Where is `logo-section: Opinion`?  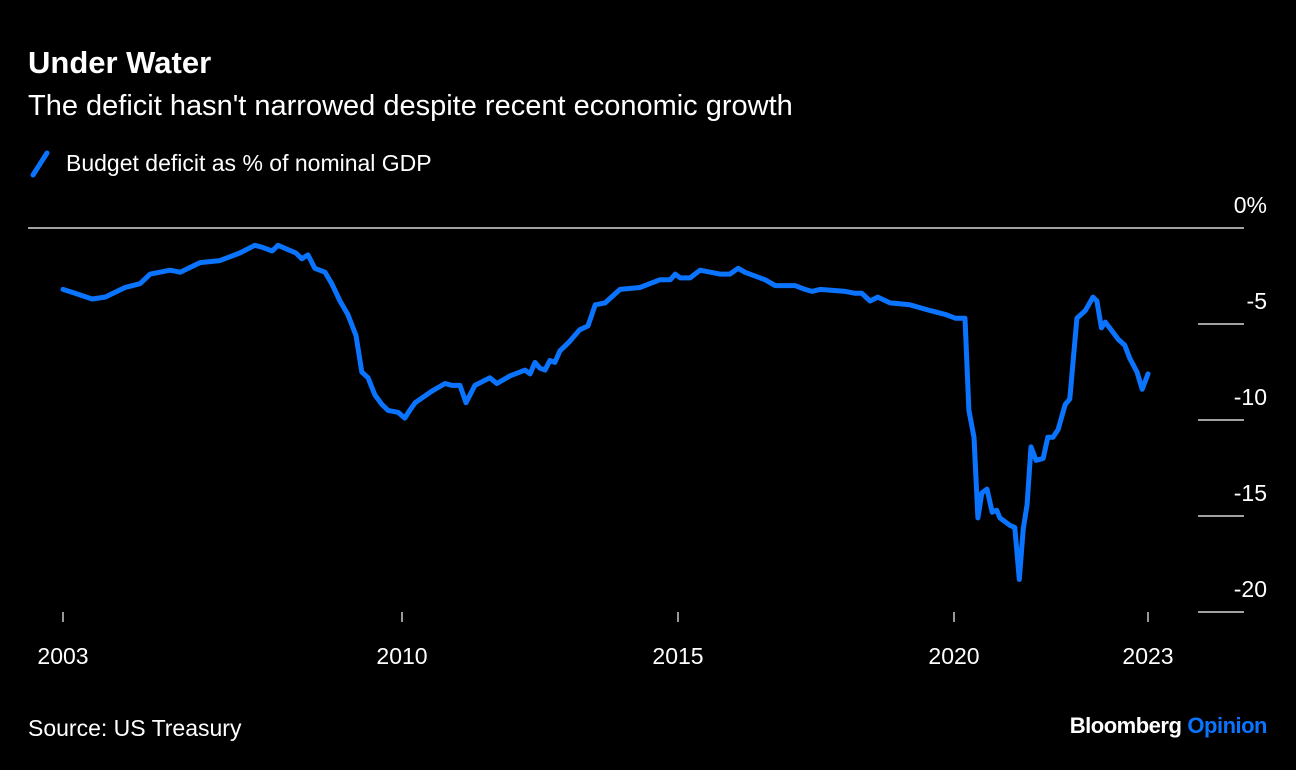 logo-section: Opinion is located at coordinates (1227, 725).